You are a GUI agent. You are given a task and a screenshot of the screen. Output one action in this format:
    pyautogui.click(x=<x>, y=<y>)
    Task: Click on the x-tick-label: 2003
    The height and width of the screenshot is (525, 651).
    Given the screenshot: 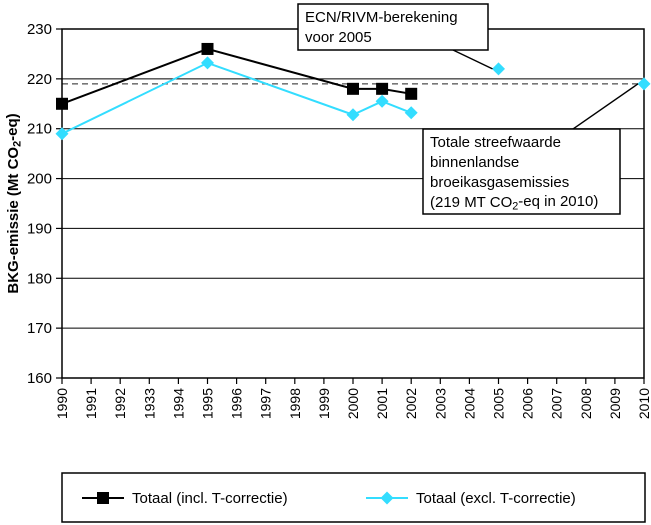 What is the action you would take?
    pyautogui.click(x=440, y=403)
    